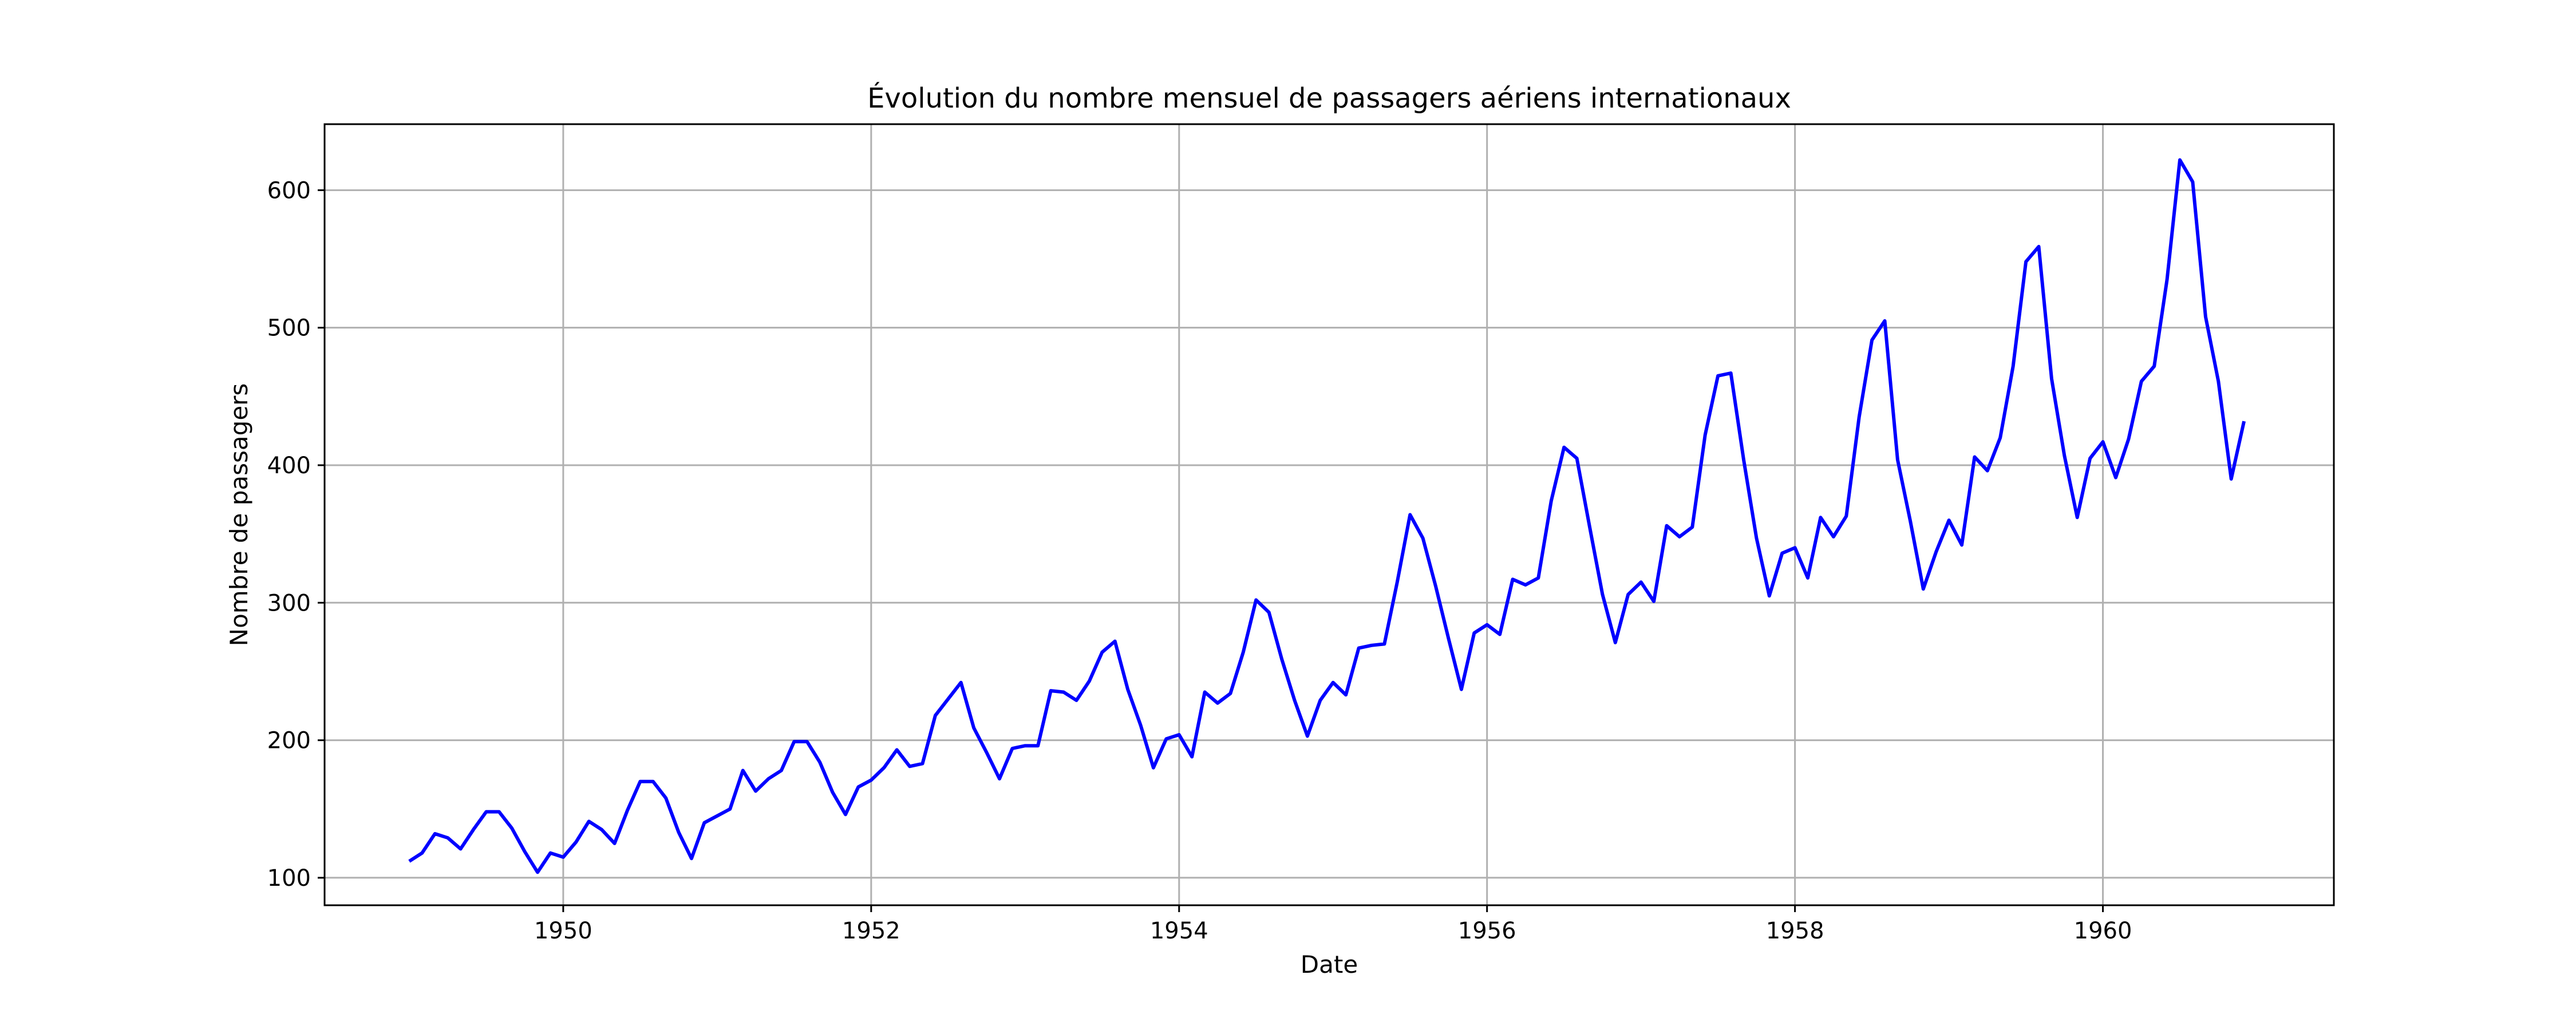 This screenshot has width=2576, height=1030. What do you see at coordinates (289, 466) in the screenshot?
I see `y-tick-label: 400` at bounding box center [289, 466].